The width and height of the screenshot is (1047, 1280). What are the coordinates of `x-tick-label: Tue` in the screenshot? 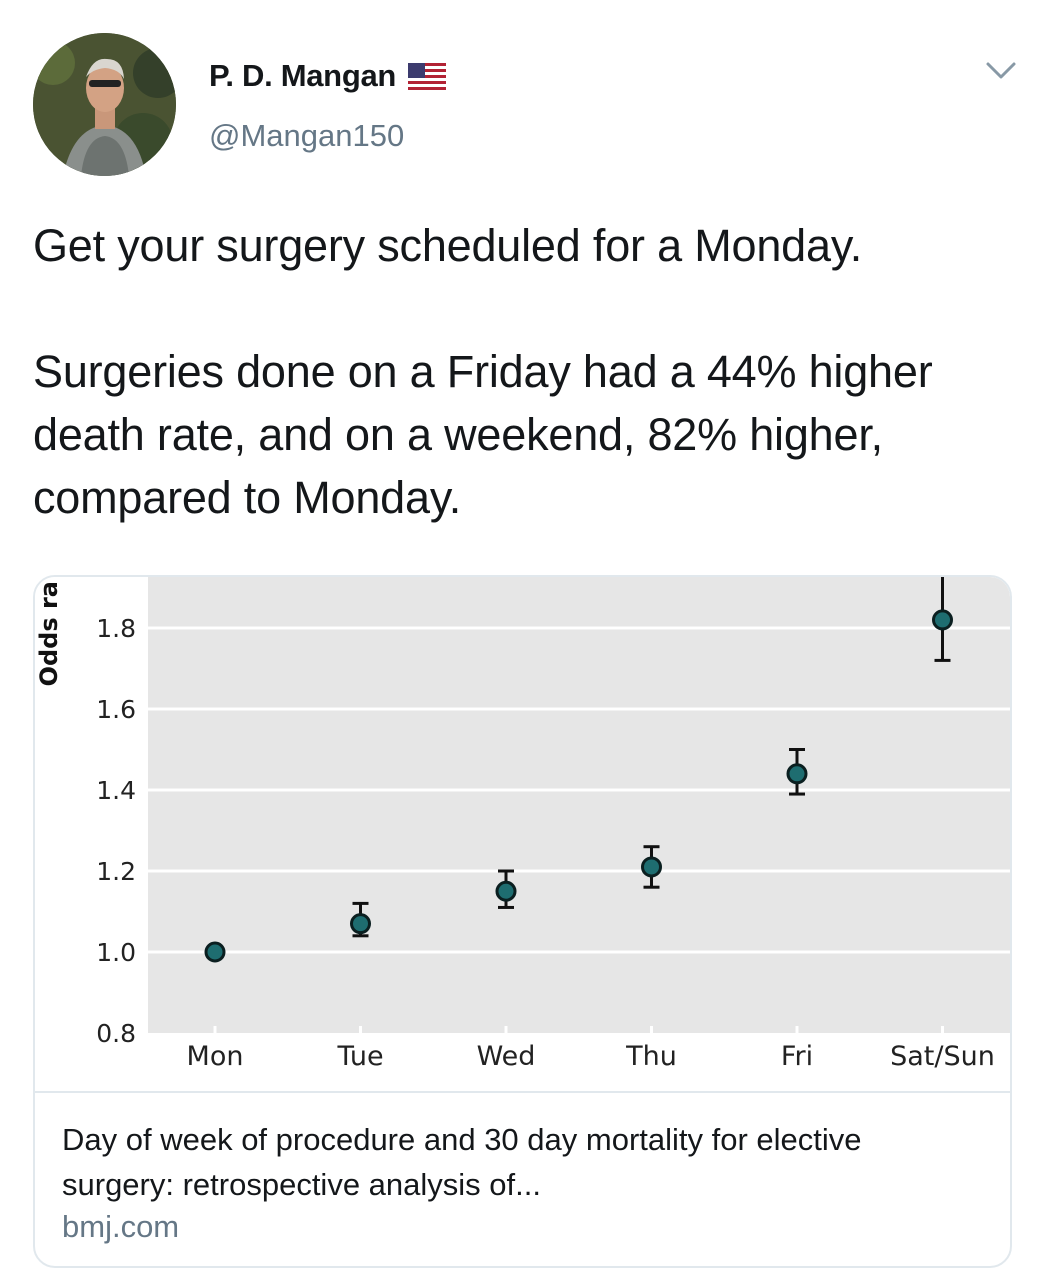 It's located at (359, 1056).